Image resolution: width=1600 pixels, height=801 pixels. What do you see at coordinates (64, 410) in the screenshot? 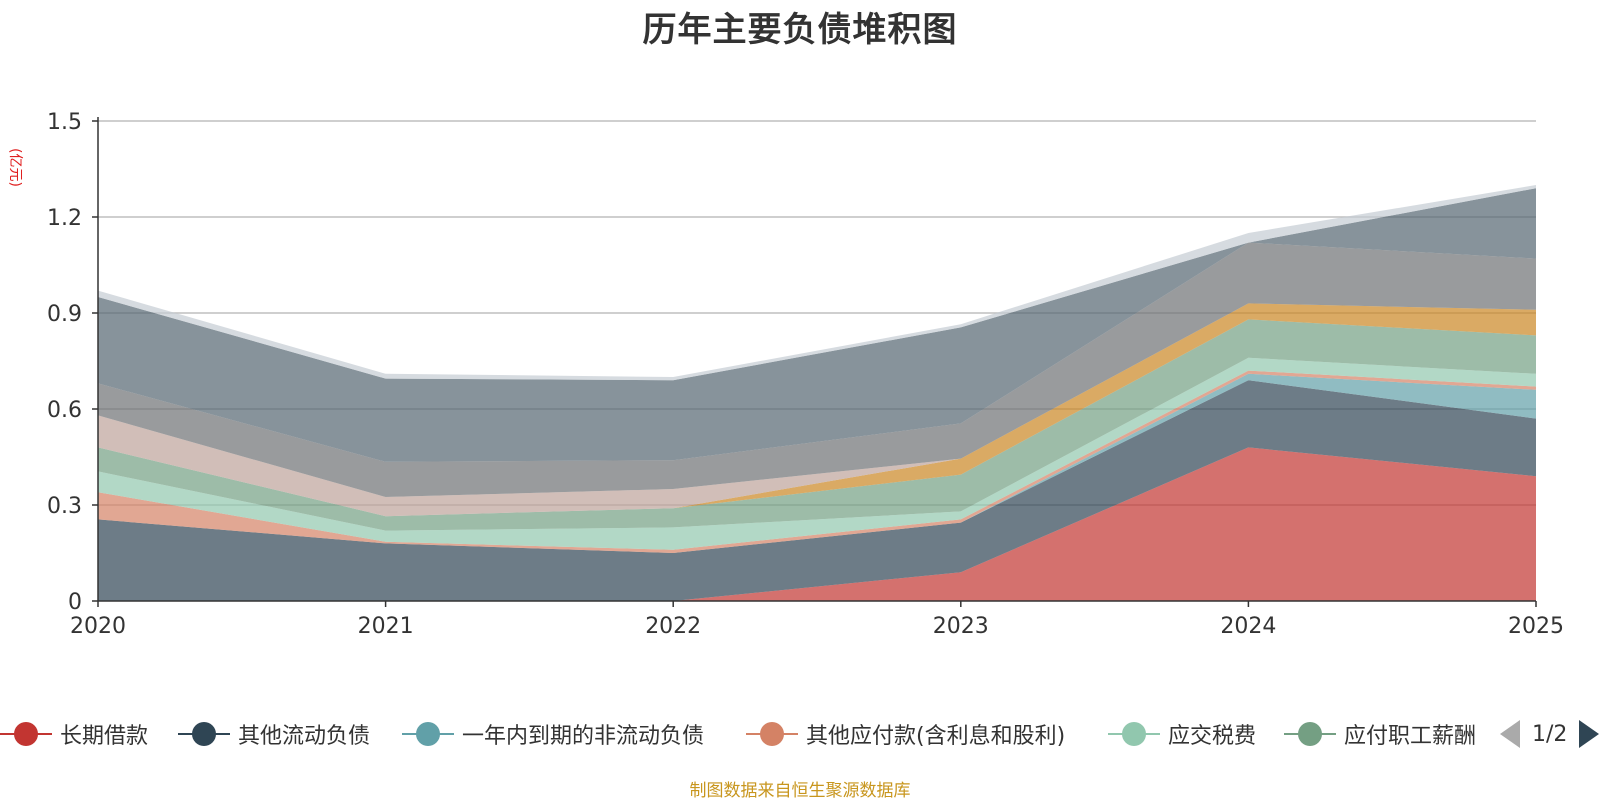
I see `y-tick-label: 0.6` at bounding box center [64, 410].